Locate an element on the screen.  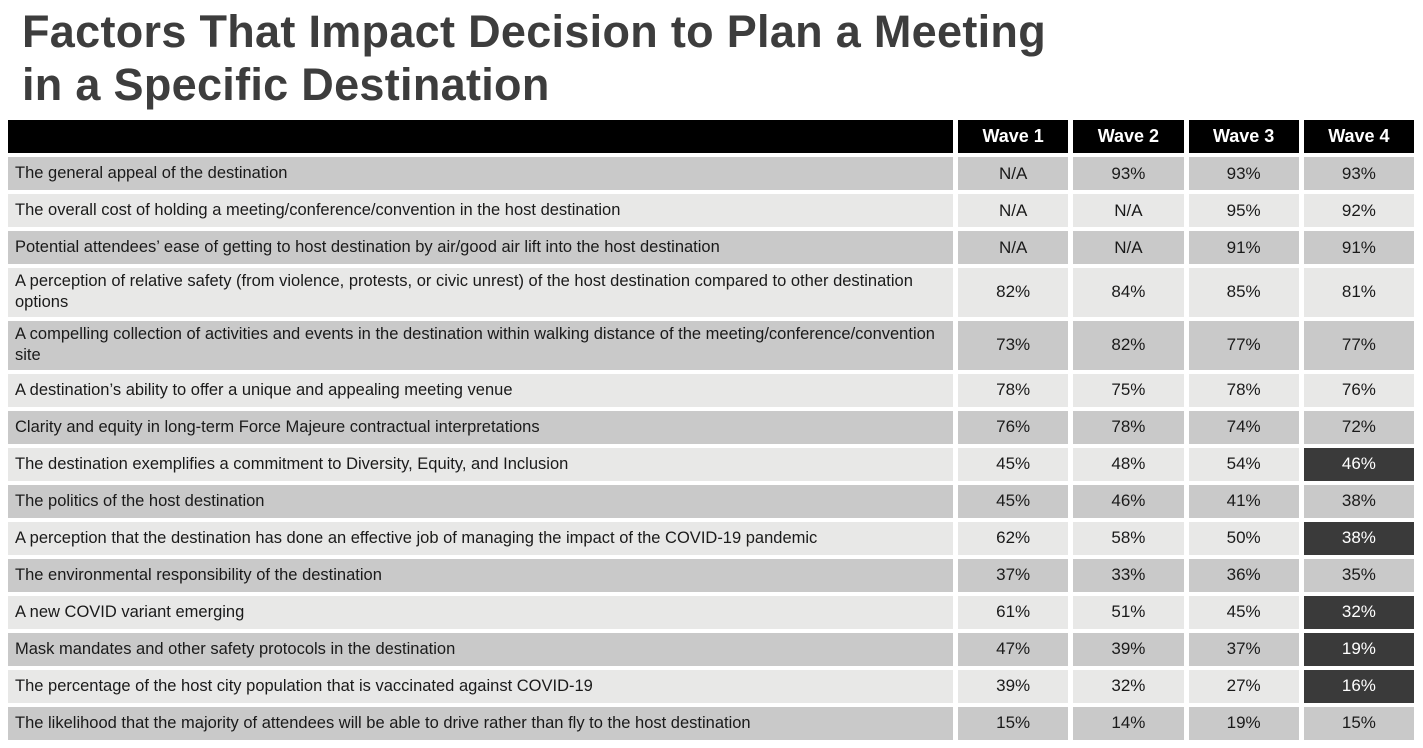
wave2-value-cell: 93% is located at coordinates (1128, 173).